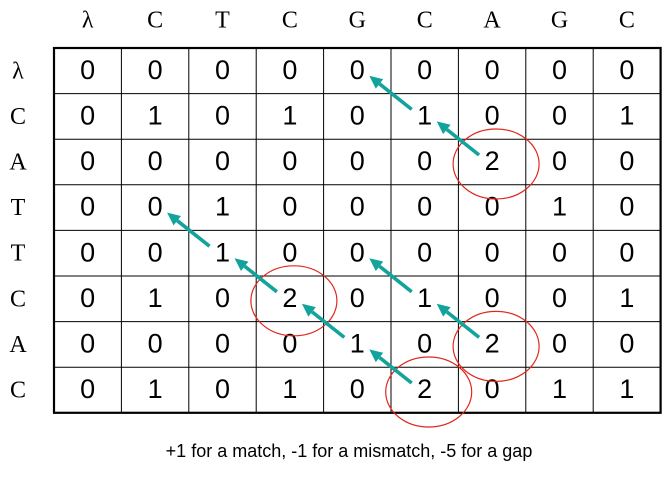  What do you see at coordinates (18, 208) in the screenshot?
I see `row-header: T` at bounding box center [18, 208].